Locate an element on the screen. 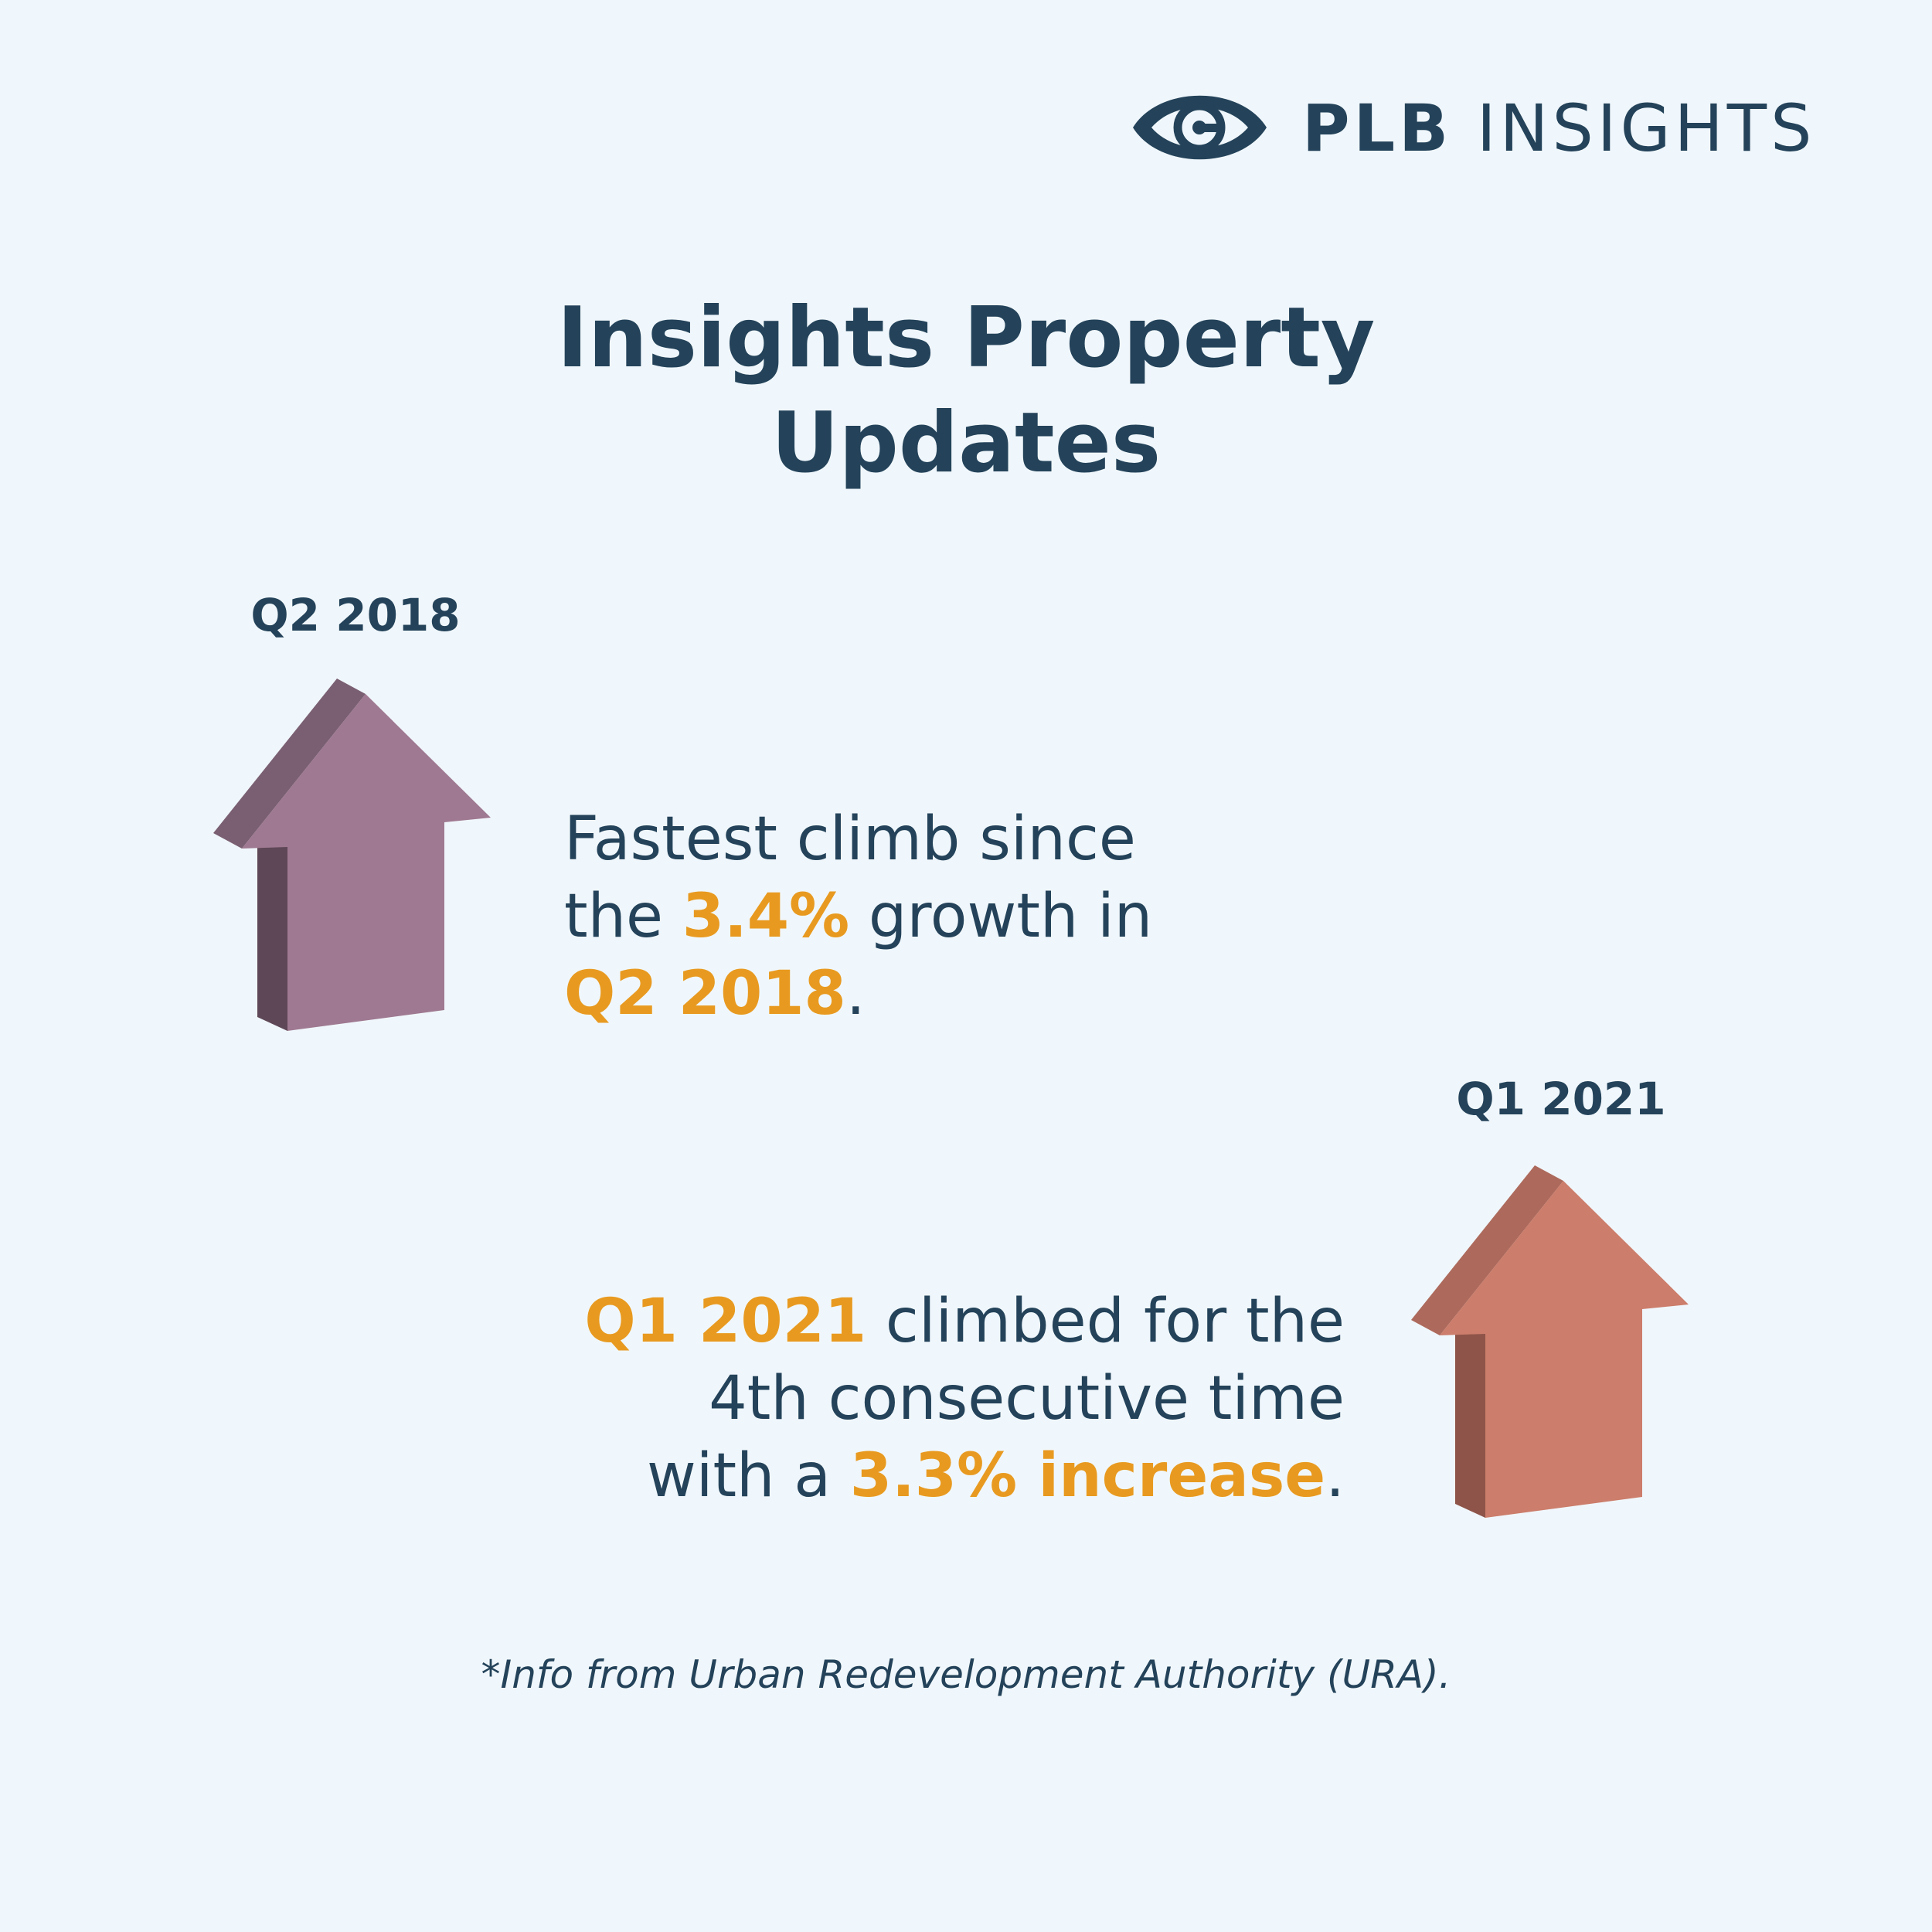 The width and height of the screenshot is (1932, 1932). highlight-increase-value: 3.3% increase is located at coordinates (1087, 1476).